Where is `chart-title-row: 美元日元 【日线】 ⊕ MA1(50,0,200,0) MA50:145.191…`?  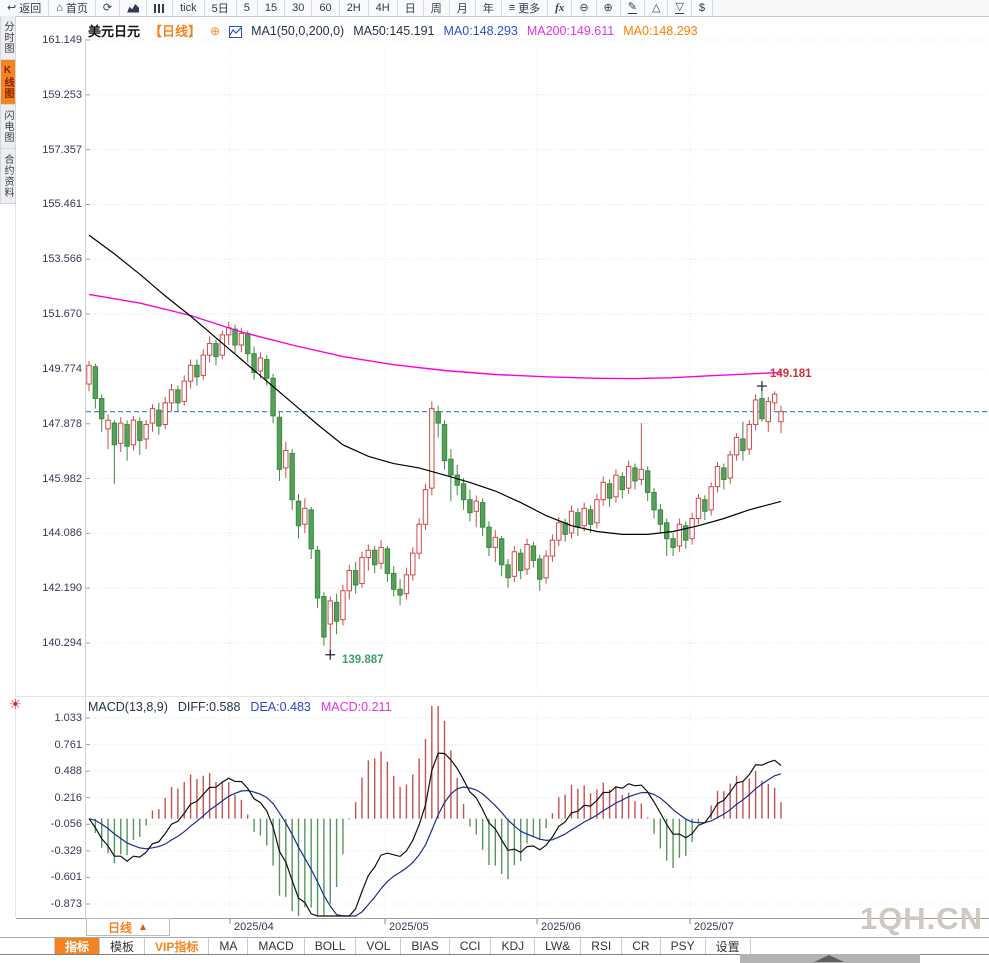
chart-title-row: 美元日元 【日线】 ⊕ MA1(50,0,200,0) MA50:145.191… is located at coordinates (393, 30).